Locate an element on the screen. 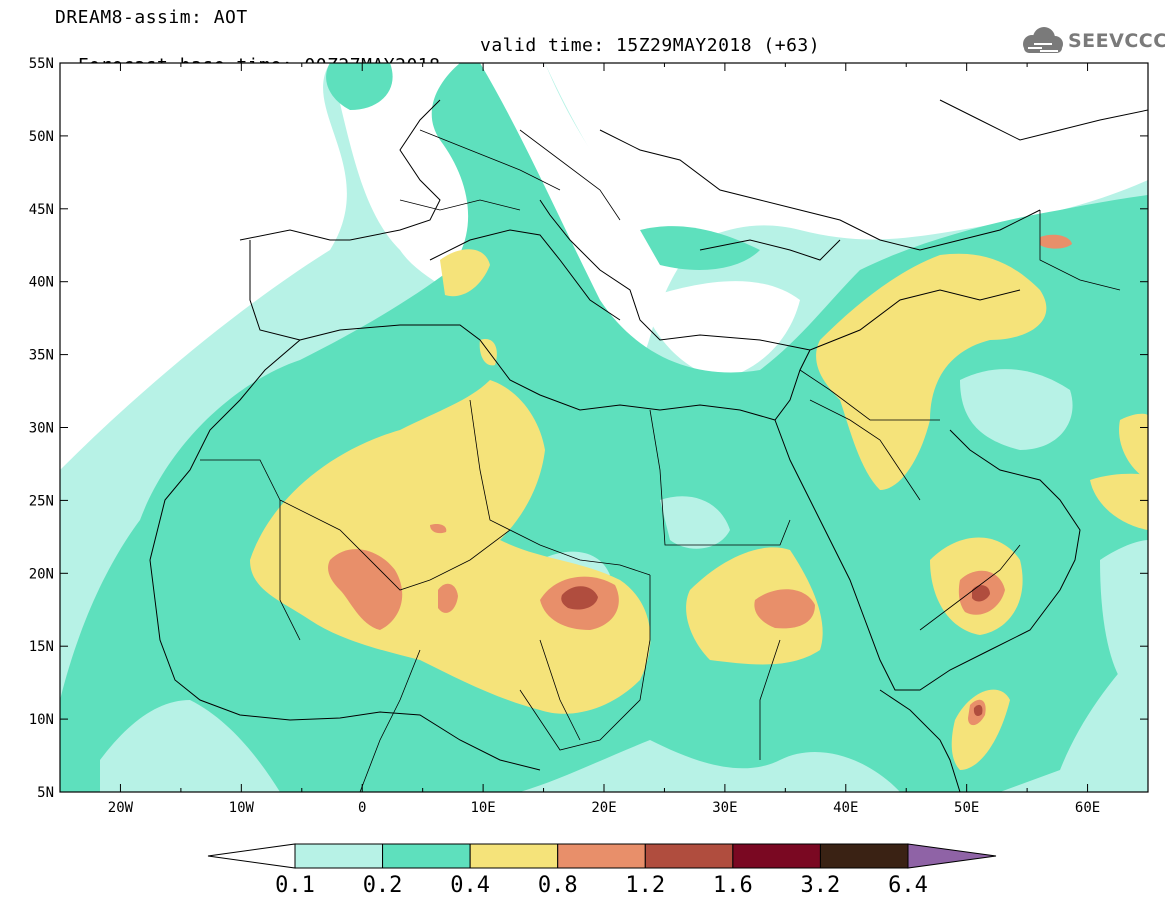  lat-label: 45N is located at coordinates (41, 210).